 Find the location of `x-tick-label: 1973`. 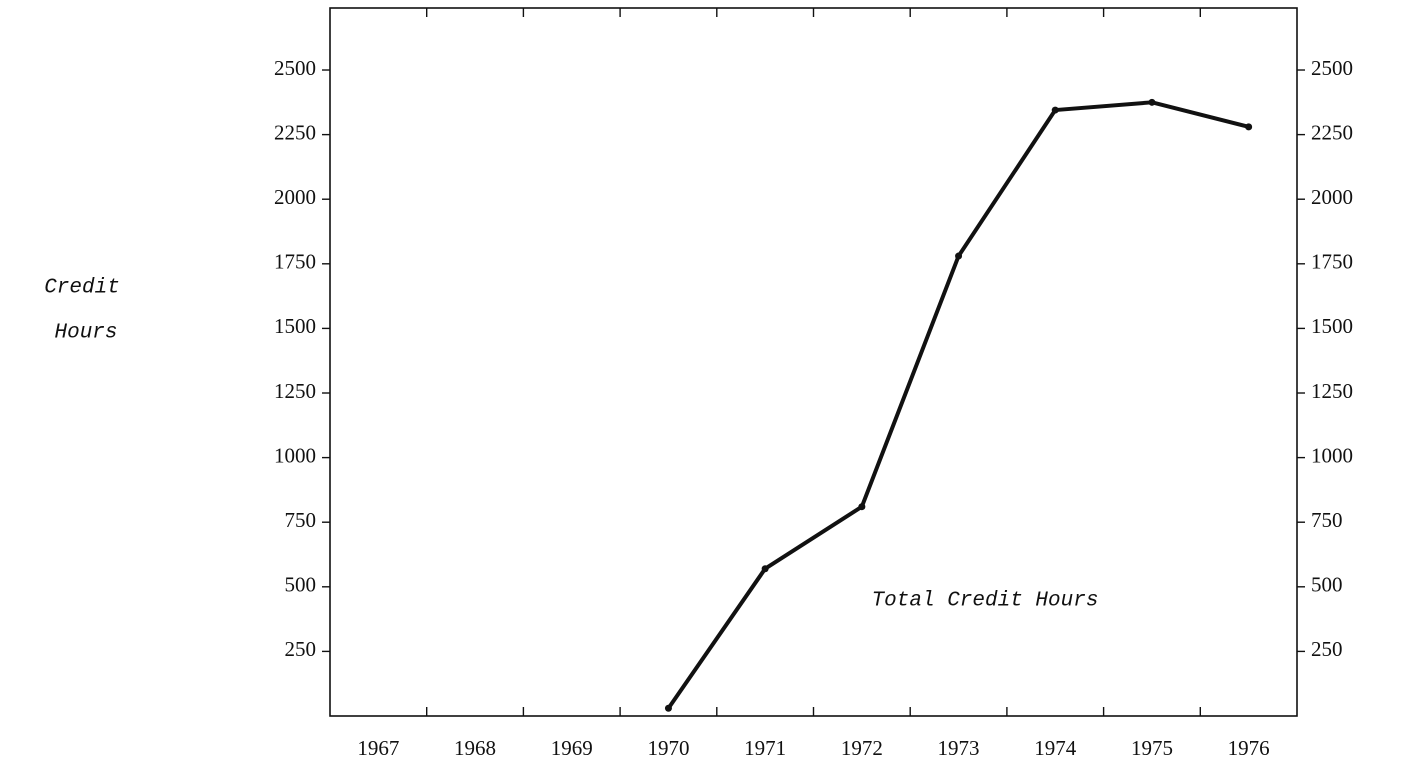

x-tick-label: 1973 is located at coordinates (959, 748).